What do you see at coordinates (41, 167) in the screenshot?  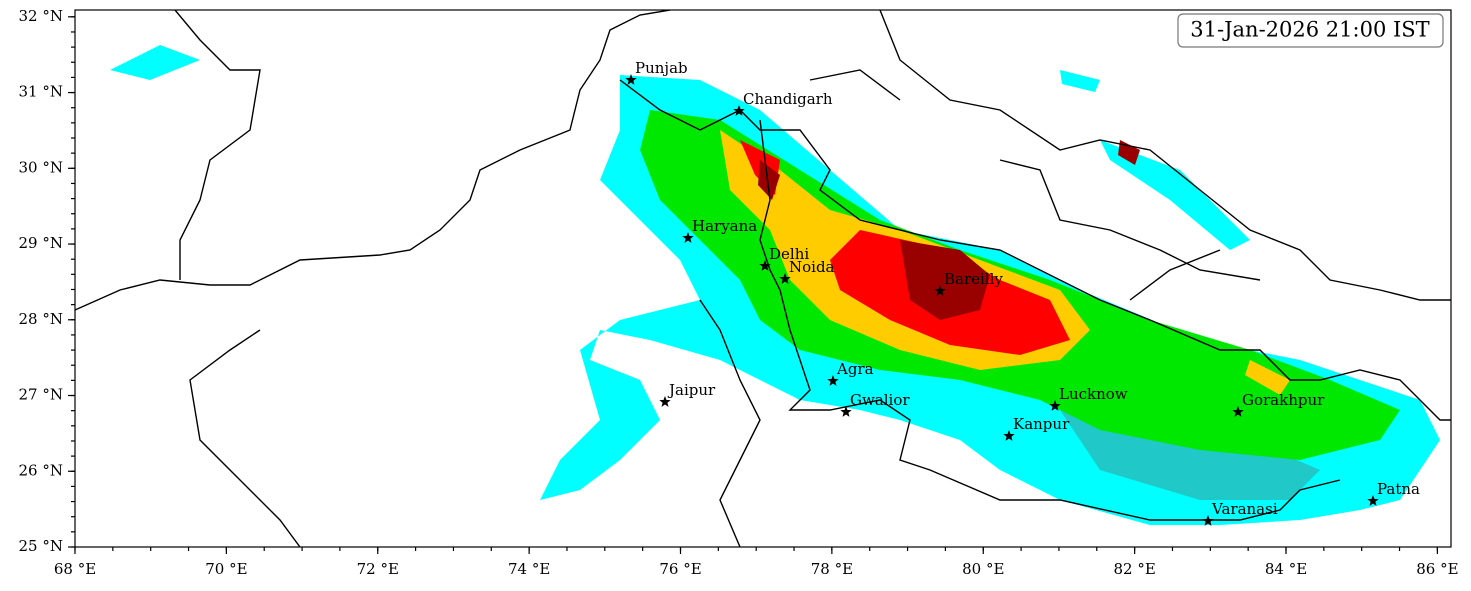 I see `y-tick-label: 30 °N` at bounding box center [41, 167].